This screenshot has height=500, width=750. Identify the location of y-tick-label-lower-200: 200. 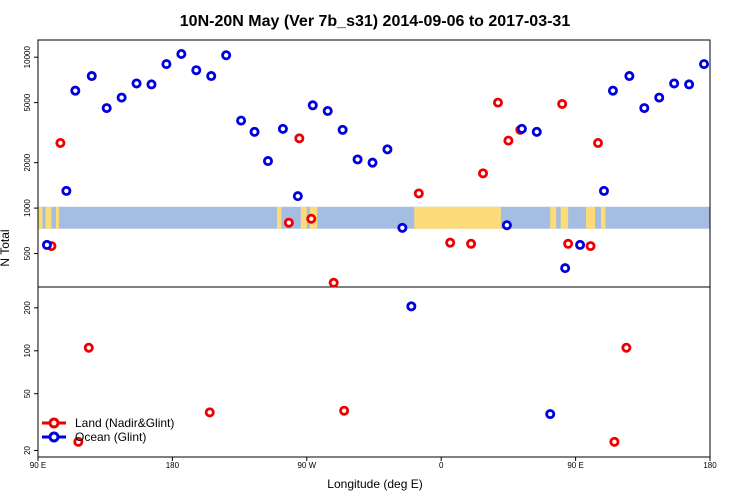
(27, 308).